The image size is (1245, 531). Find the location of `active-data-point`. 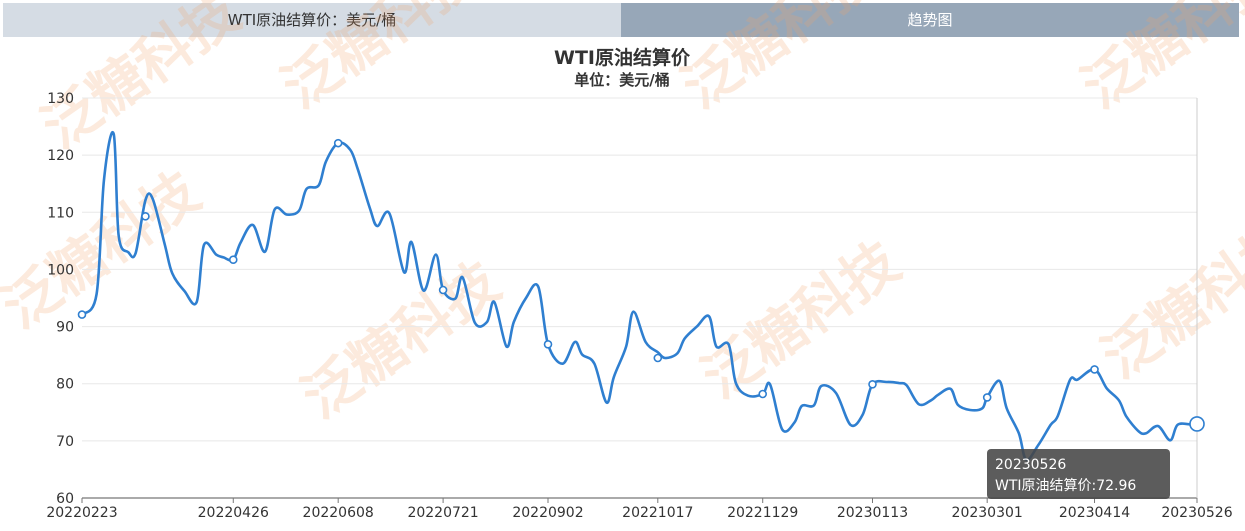

active-data-point is located at coordinates (1197, 424).